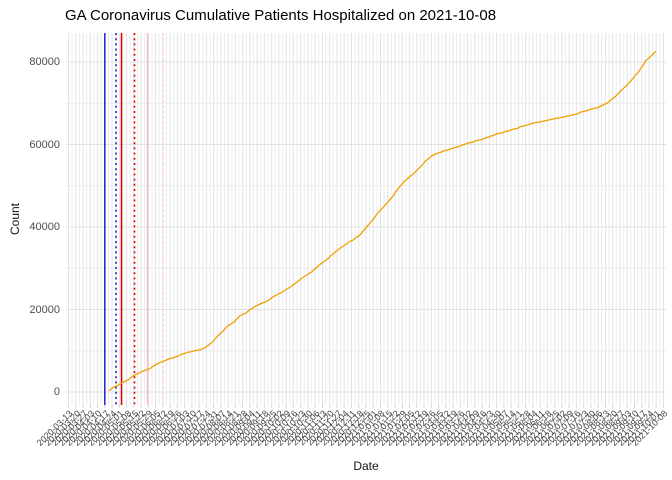 The image size is (672, 480). Describe the element at coordinates (44, 144) in the screenshot. I see `y-tick-label: 60000` at that location.